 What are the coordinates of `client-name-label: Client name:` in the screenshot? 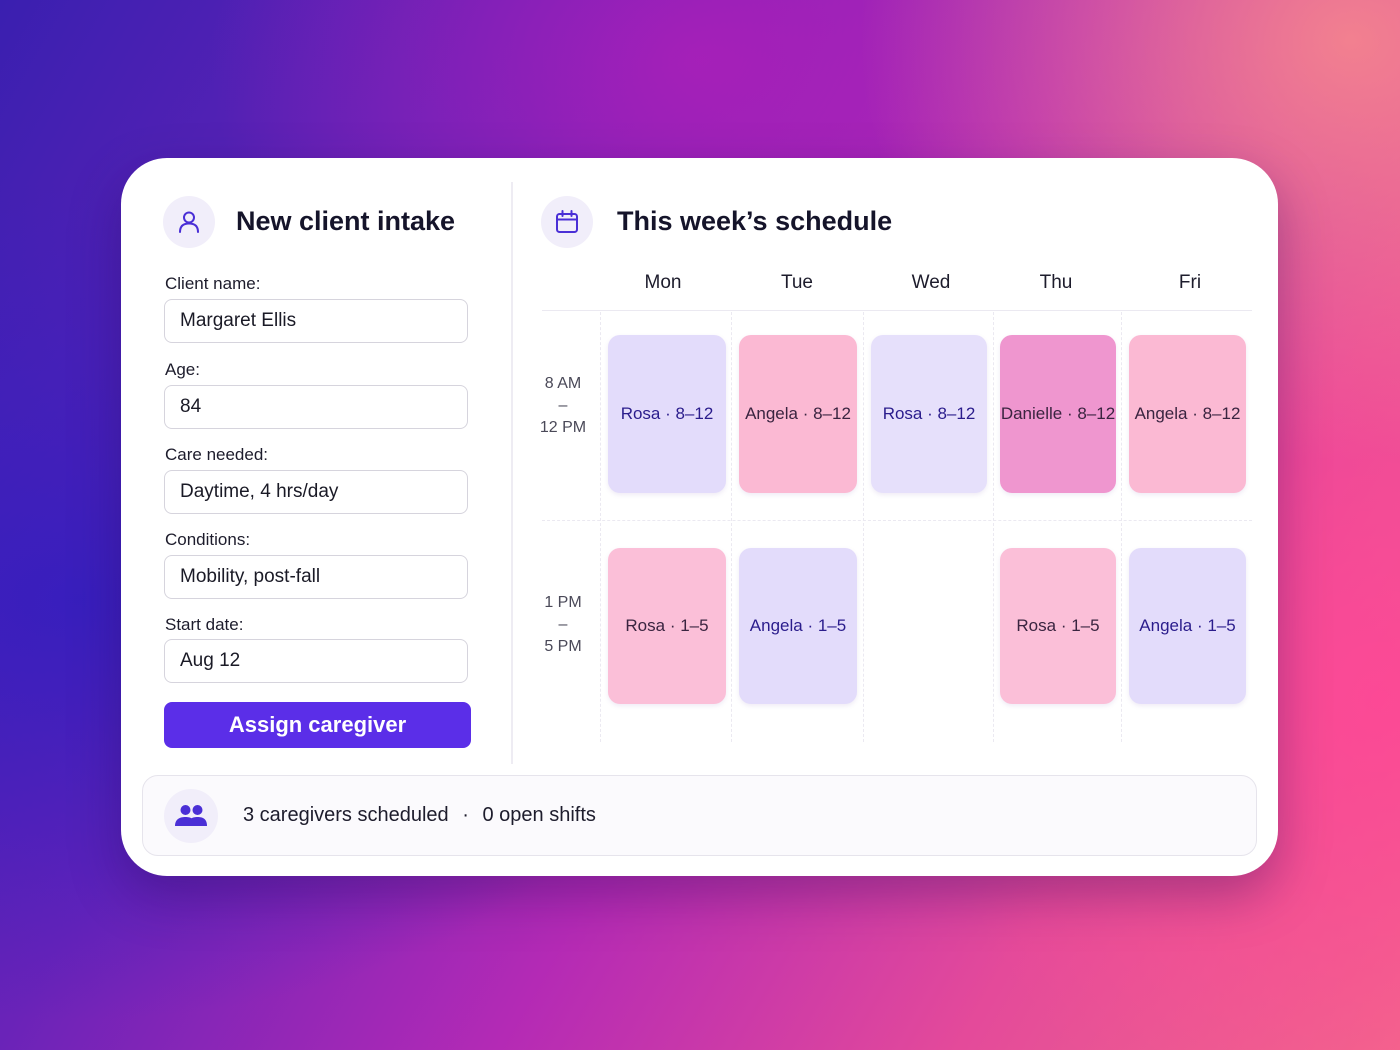 It's located at (213, 283).